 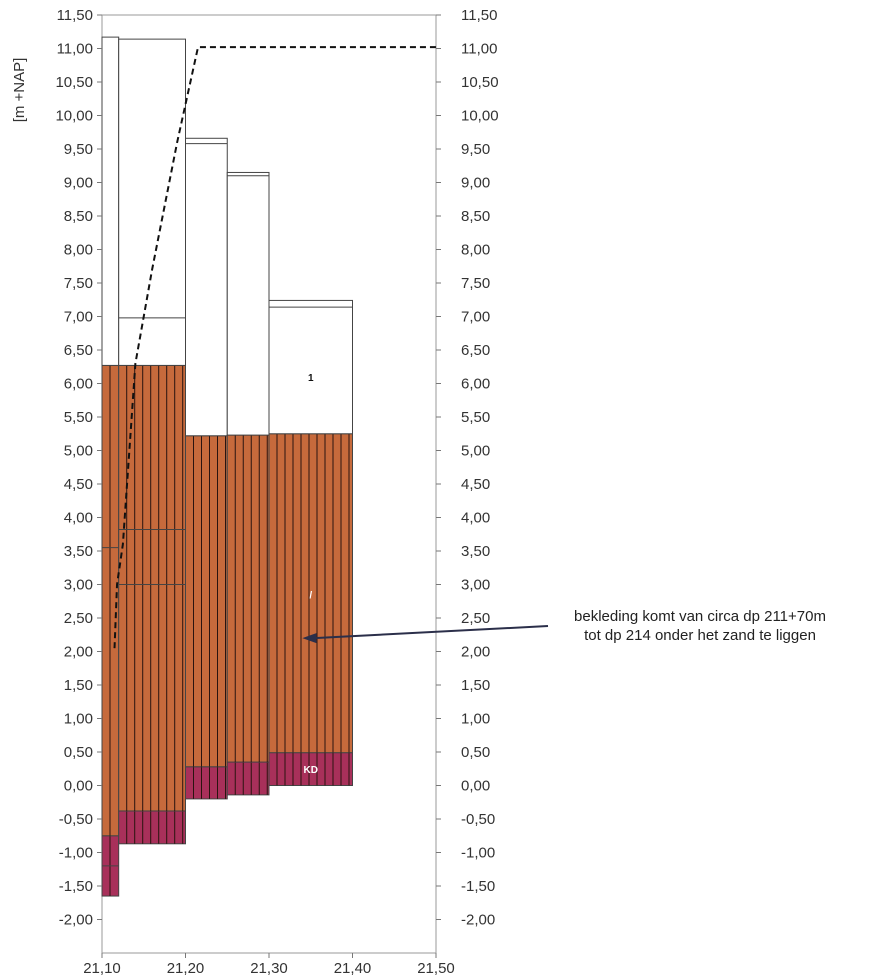 What do you see at coordinates (78, 719) in the screenshot?
I see `y-tick-label-left: 1,00` at bounding box center [78, 719].